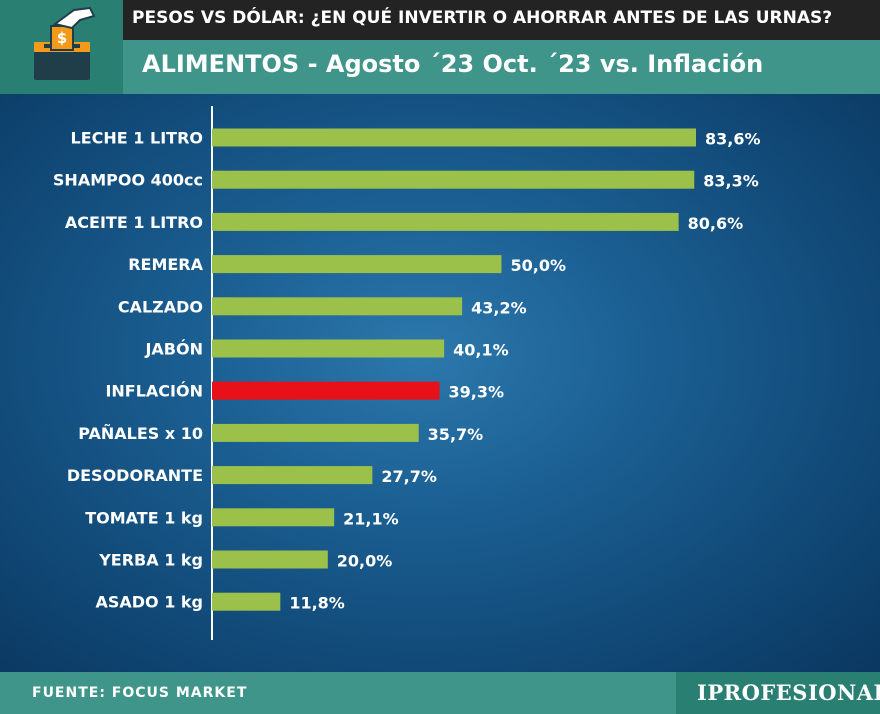  I want to click on category-label: JABÓN, so click(173, 349).